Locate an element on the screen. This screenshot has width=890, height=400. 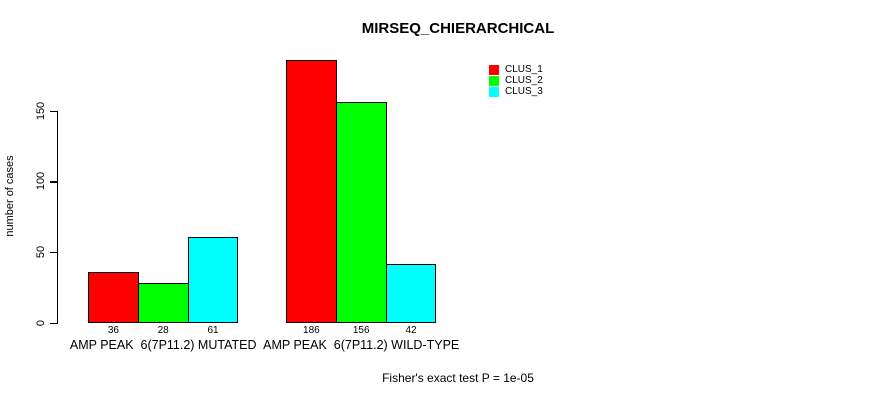
y-tick-label: 100 is located at coordinates (41, 181).